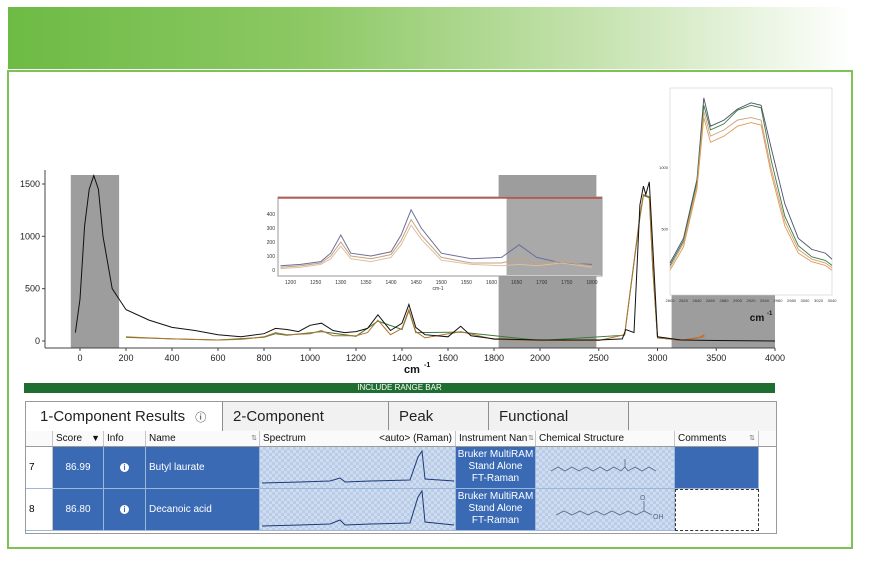 The height and width of the screenshot is (562, 870). Describe the element at coordinates (95, 438) in the screenshot. I see `sort-desc-icon: ▼` at that location.